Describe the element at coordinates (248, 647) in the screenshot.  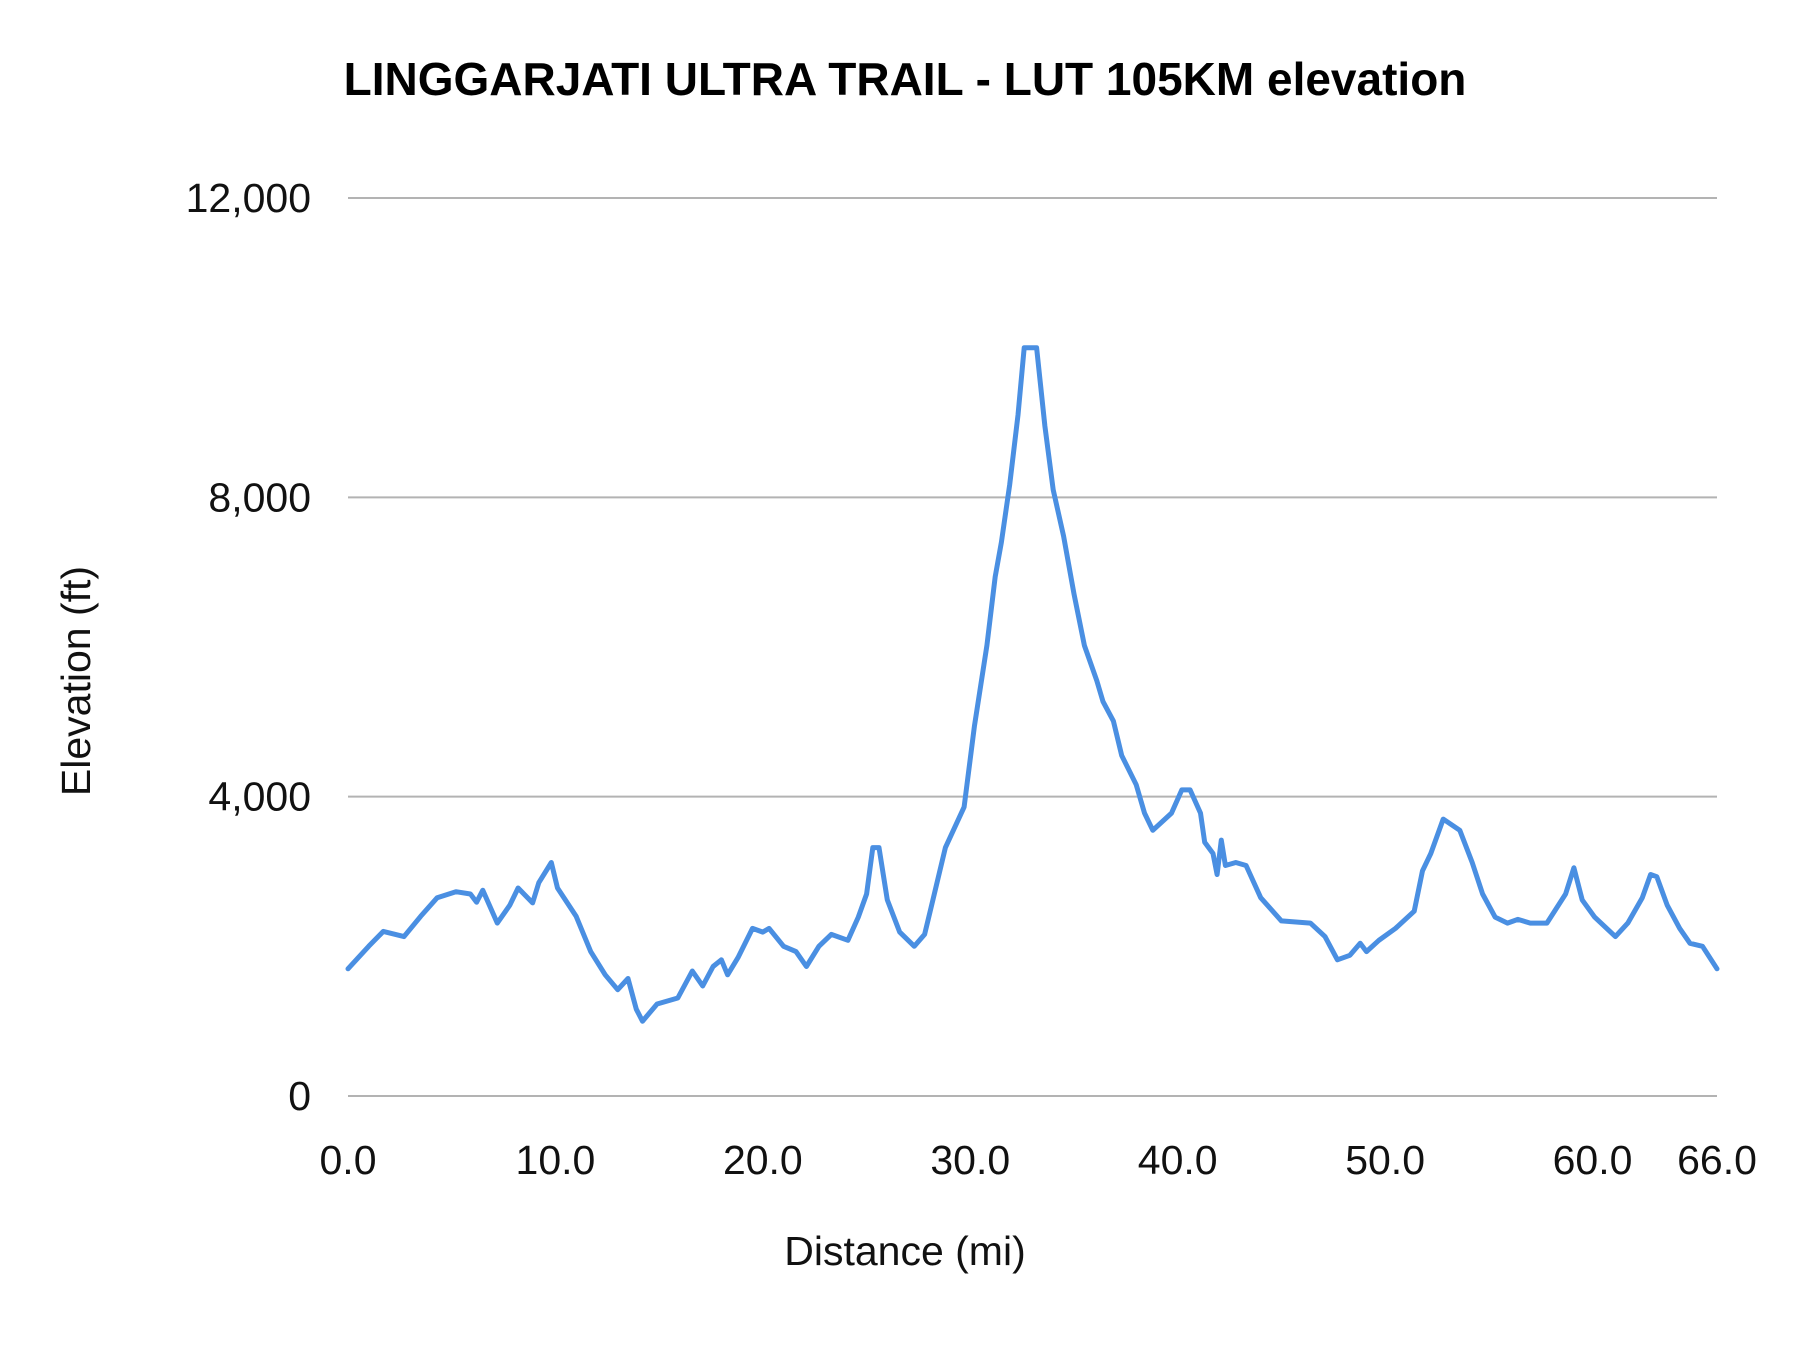
I see `y-tick-labels: 0 4,000 8,000 12,000` at that location.